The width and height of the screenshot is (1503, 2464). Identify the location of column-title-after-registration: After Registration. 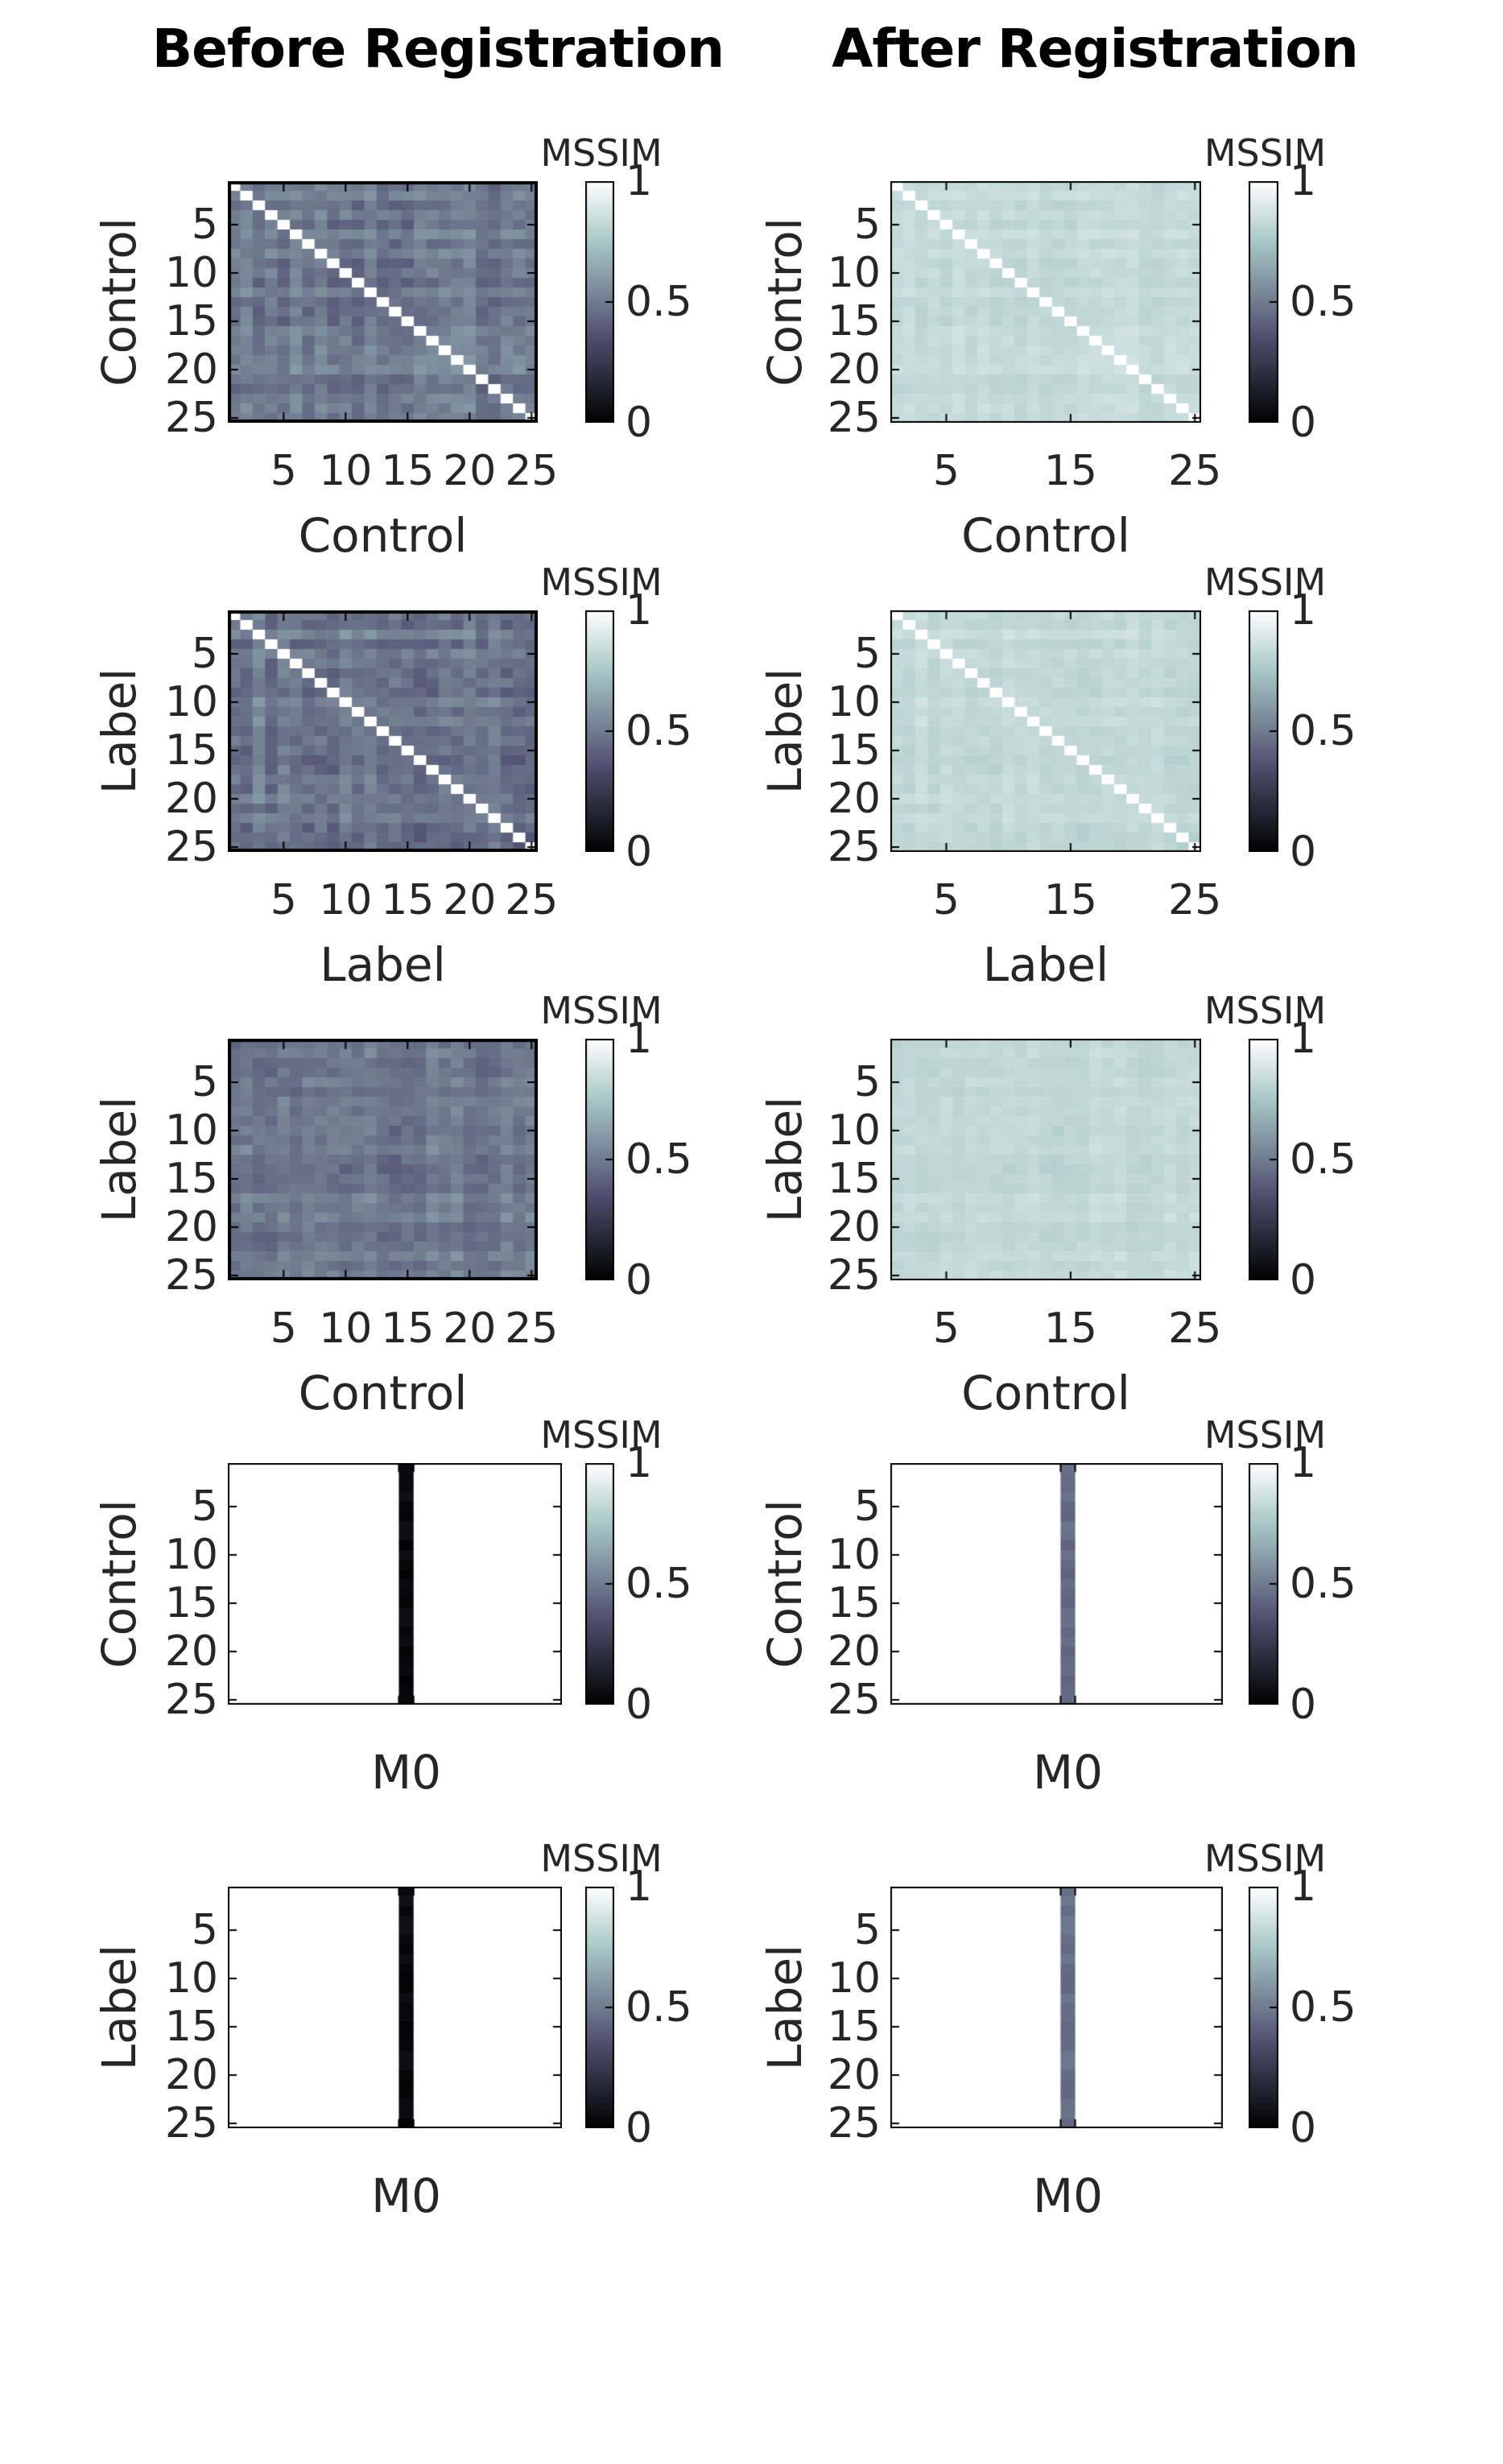
(1095, 49).